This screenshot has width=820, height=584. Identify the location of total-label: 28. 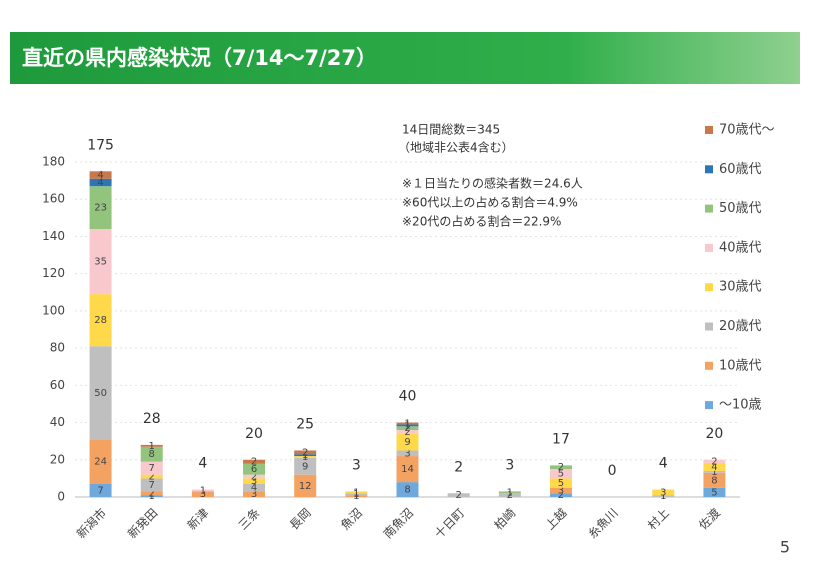
(152, 419).